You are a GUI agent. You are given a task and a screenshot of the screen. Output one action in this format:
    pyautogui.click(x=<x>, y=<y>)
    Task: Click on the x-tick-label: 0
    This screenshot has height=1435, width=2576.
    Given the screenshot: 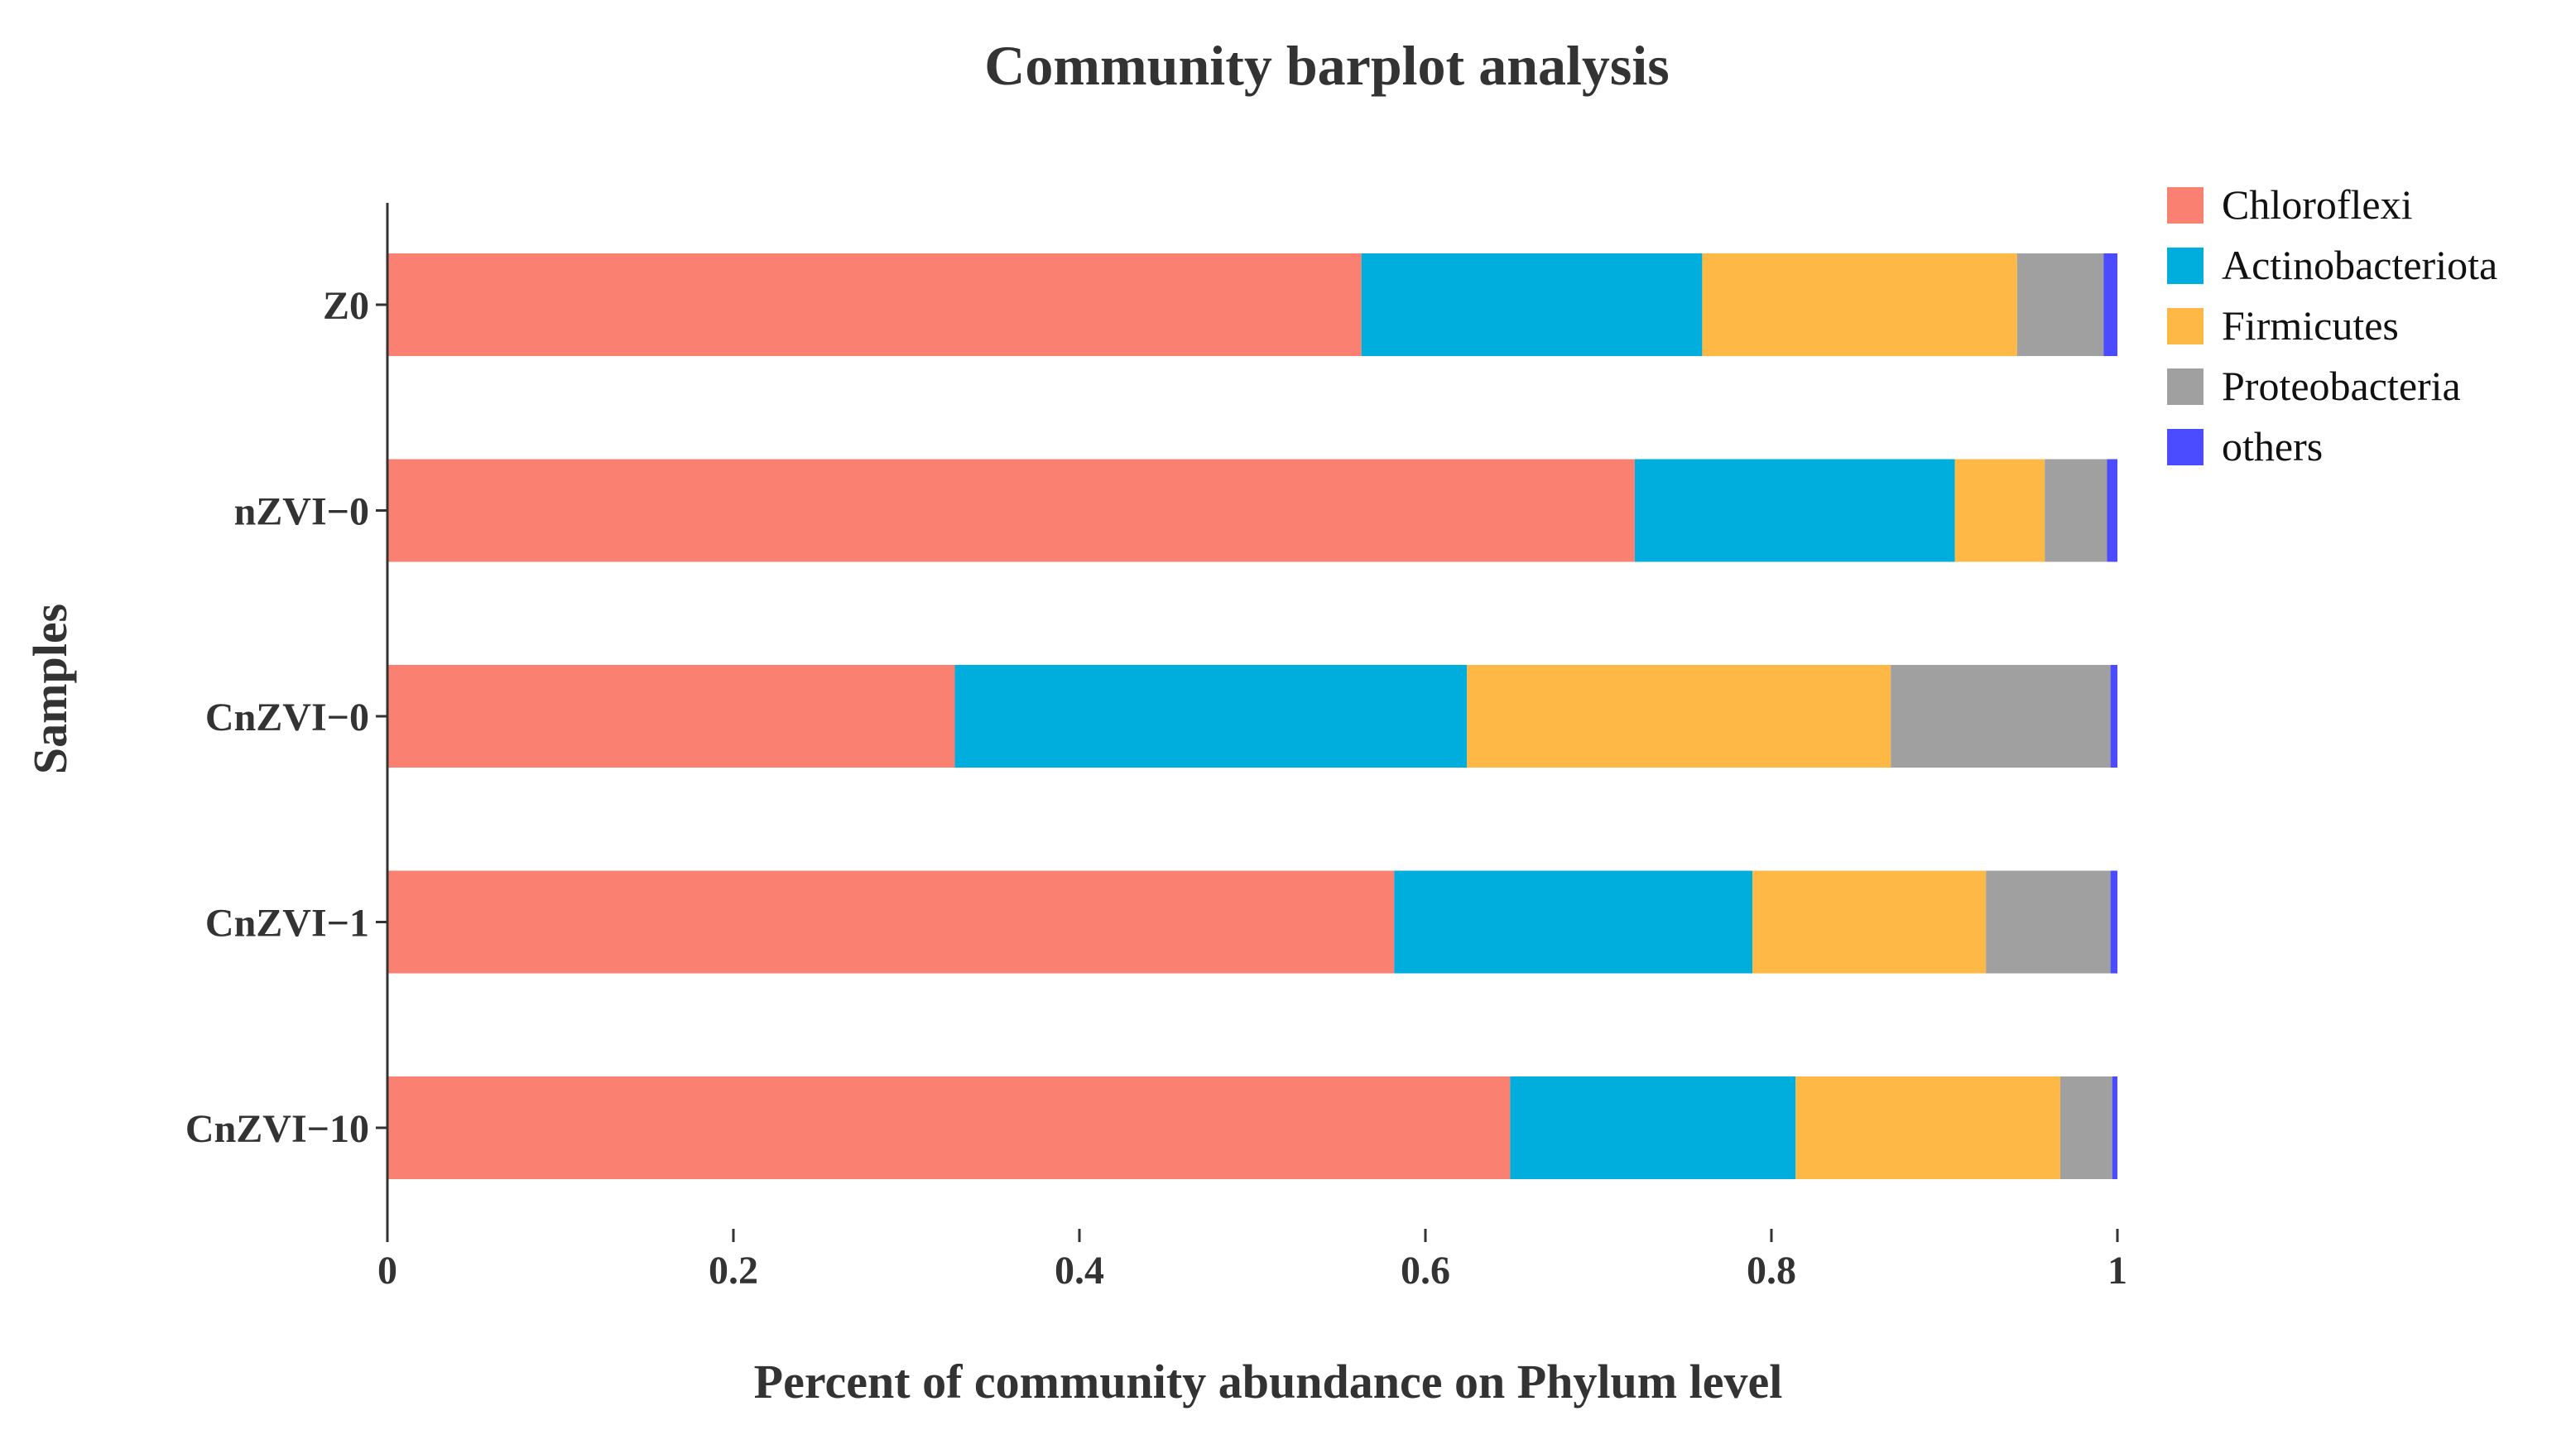 What is the action you would take?
    pyautogui.click(x=387, y=1271)
    